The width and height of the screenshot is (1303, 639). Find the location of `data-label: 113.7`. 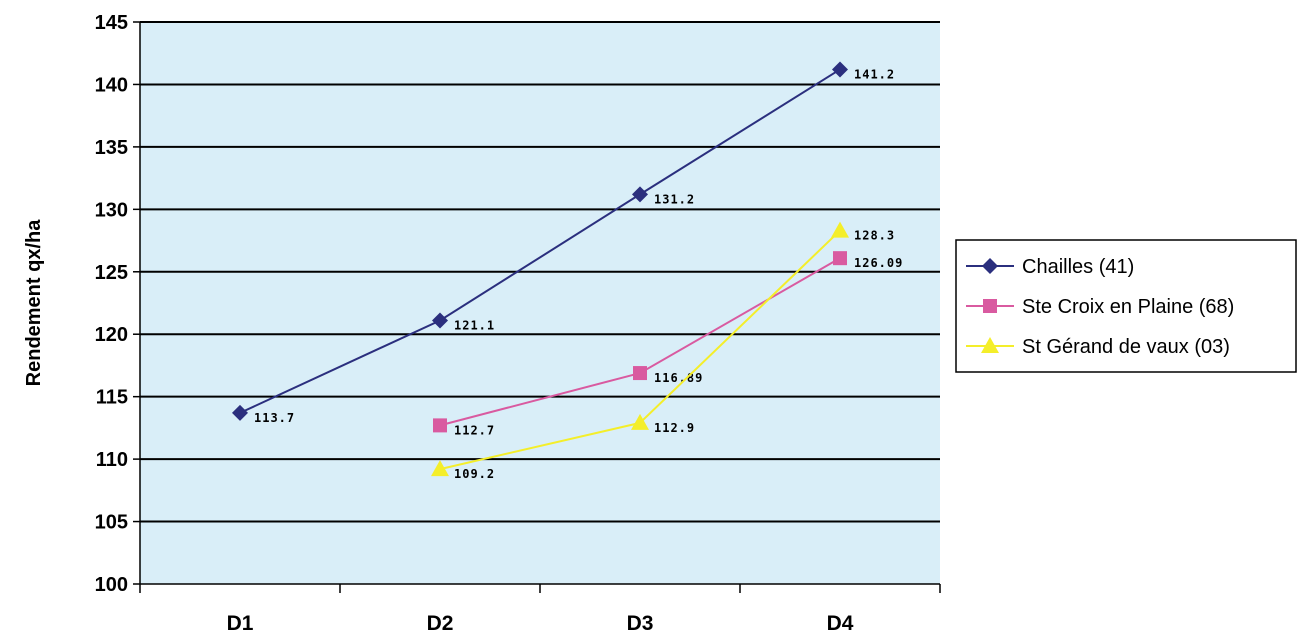

data-label: 113.7 is located at coordinates (274, 418).